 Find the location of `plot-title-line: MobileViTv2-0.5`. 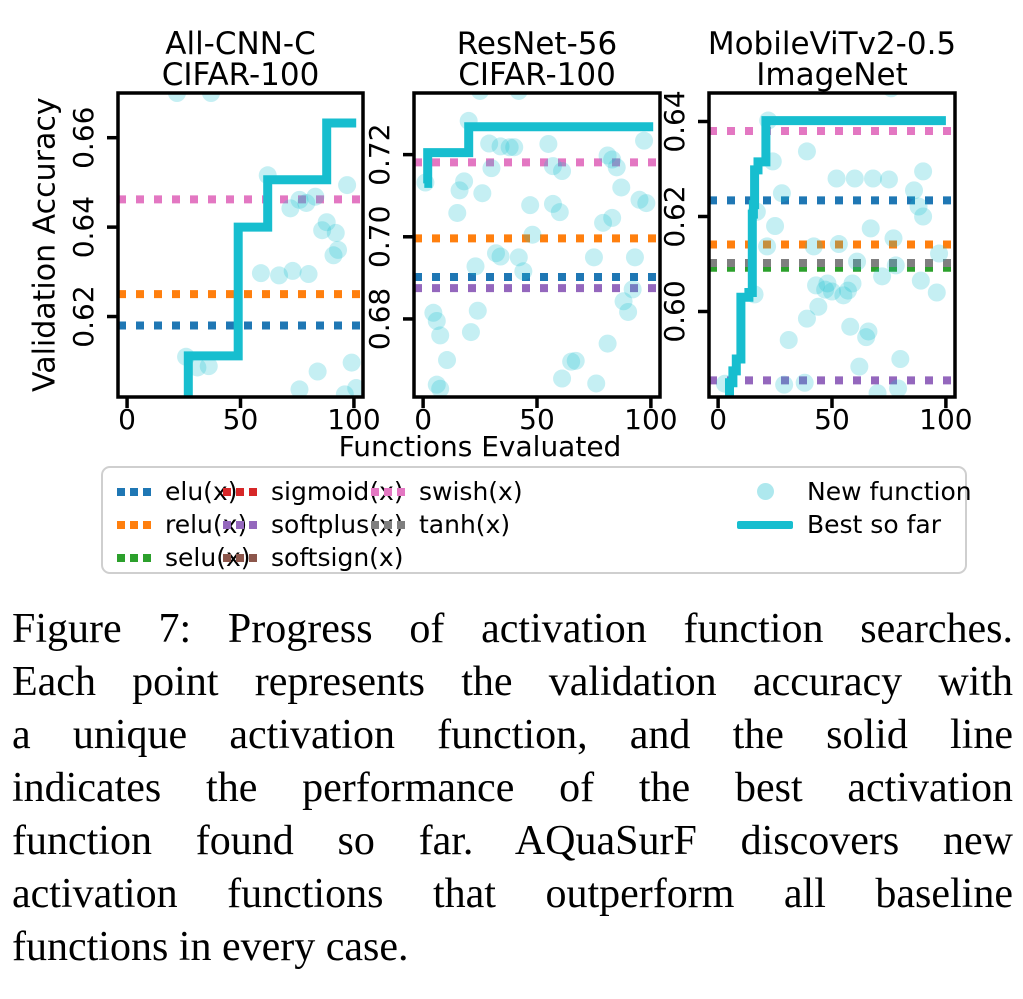

plot-title-line: MobileViTv2-0.5 is located at coordinates (832, 44).